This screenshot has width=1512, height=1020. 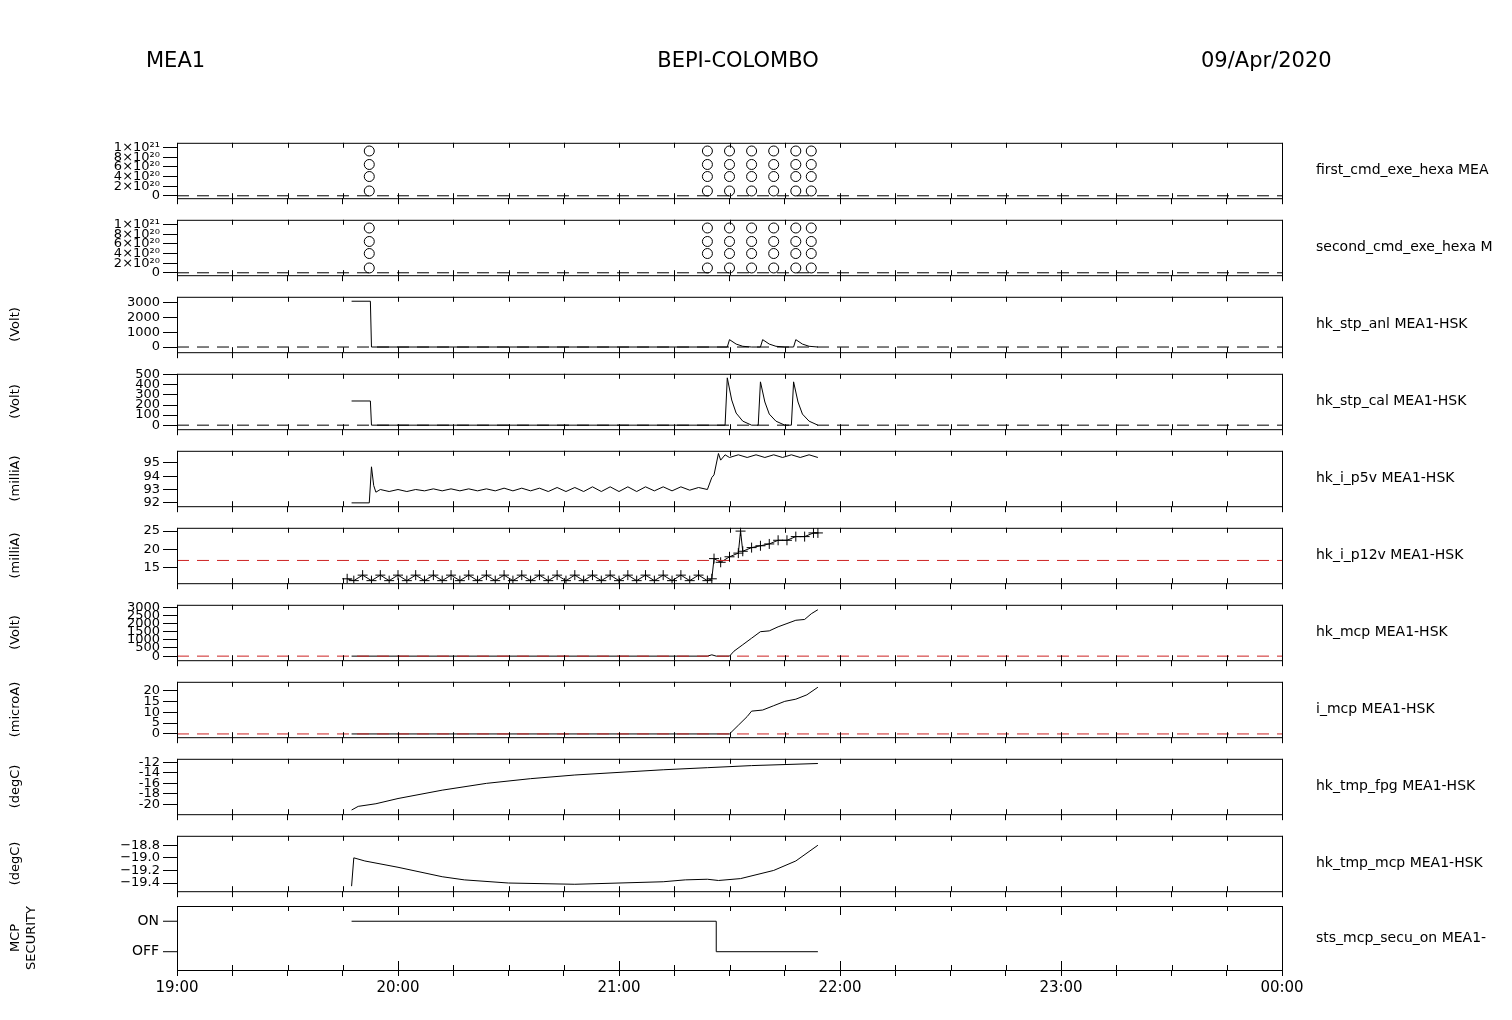 I want to click on y-tick-label: 2000, so click(x=143, y=316).